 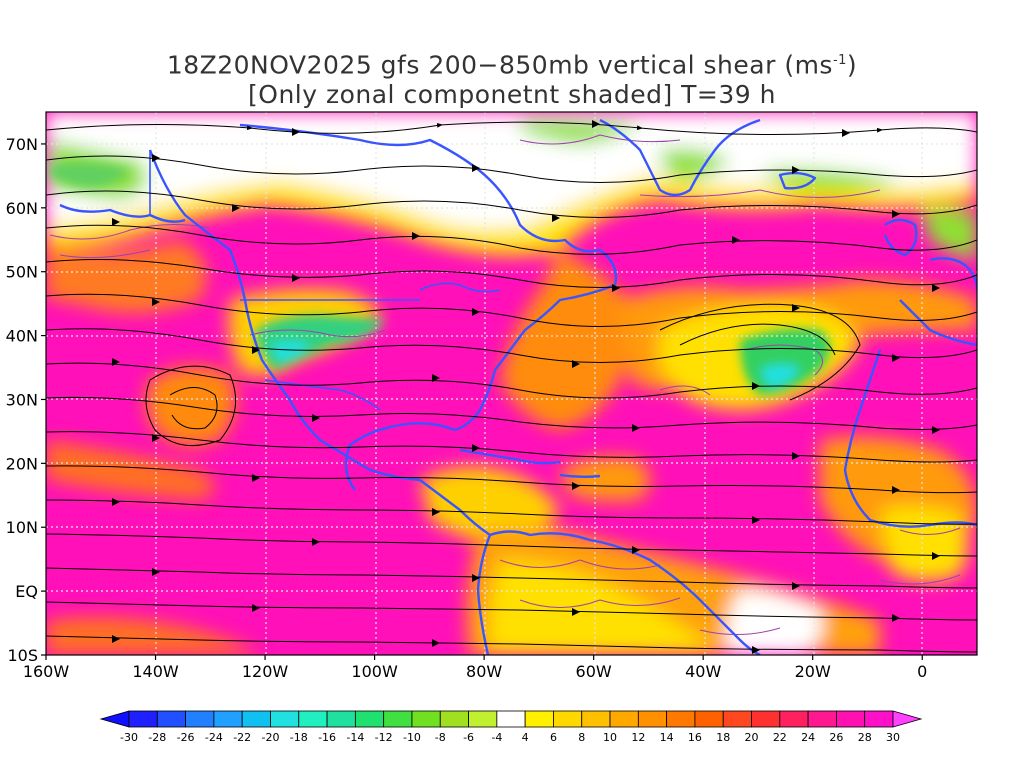 What do you see at coordinates (865, 737) in the screenshot?
I see `colorbar-label: 28` at bounding box center [865, 737].